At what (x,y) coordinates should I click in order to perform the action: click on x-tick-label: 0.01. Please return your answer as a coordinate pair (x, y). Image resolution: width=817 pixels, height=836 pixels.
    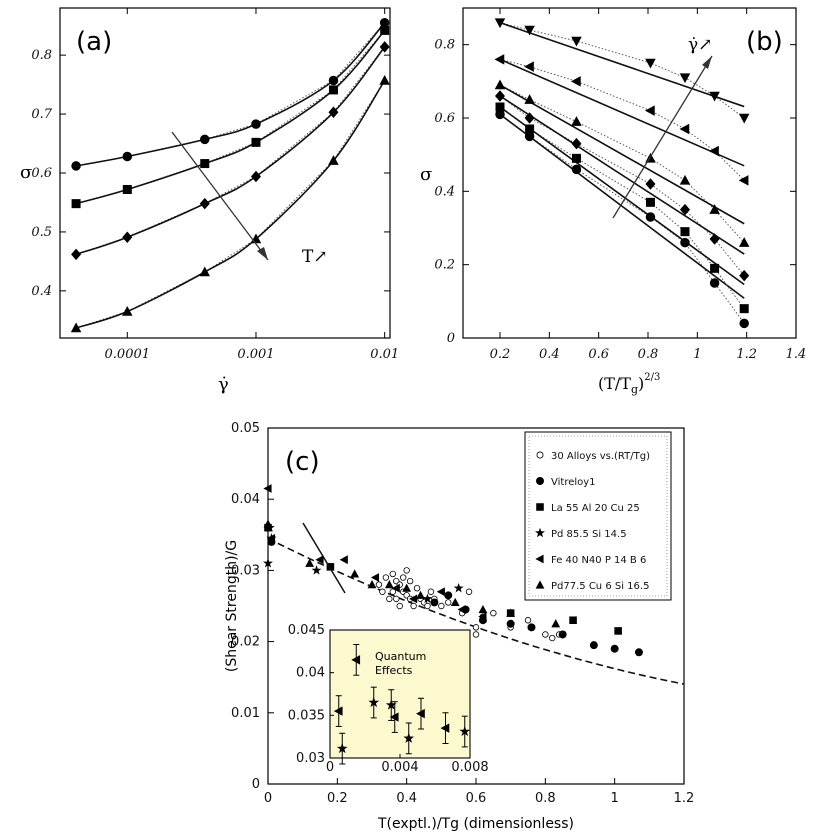
    Looking at the image, I should click on (384, 354).